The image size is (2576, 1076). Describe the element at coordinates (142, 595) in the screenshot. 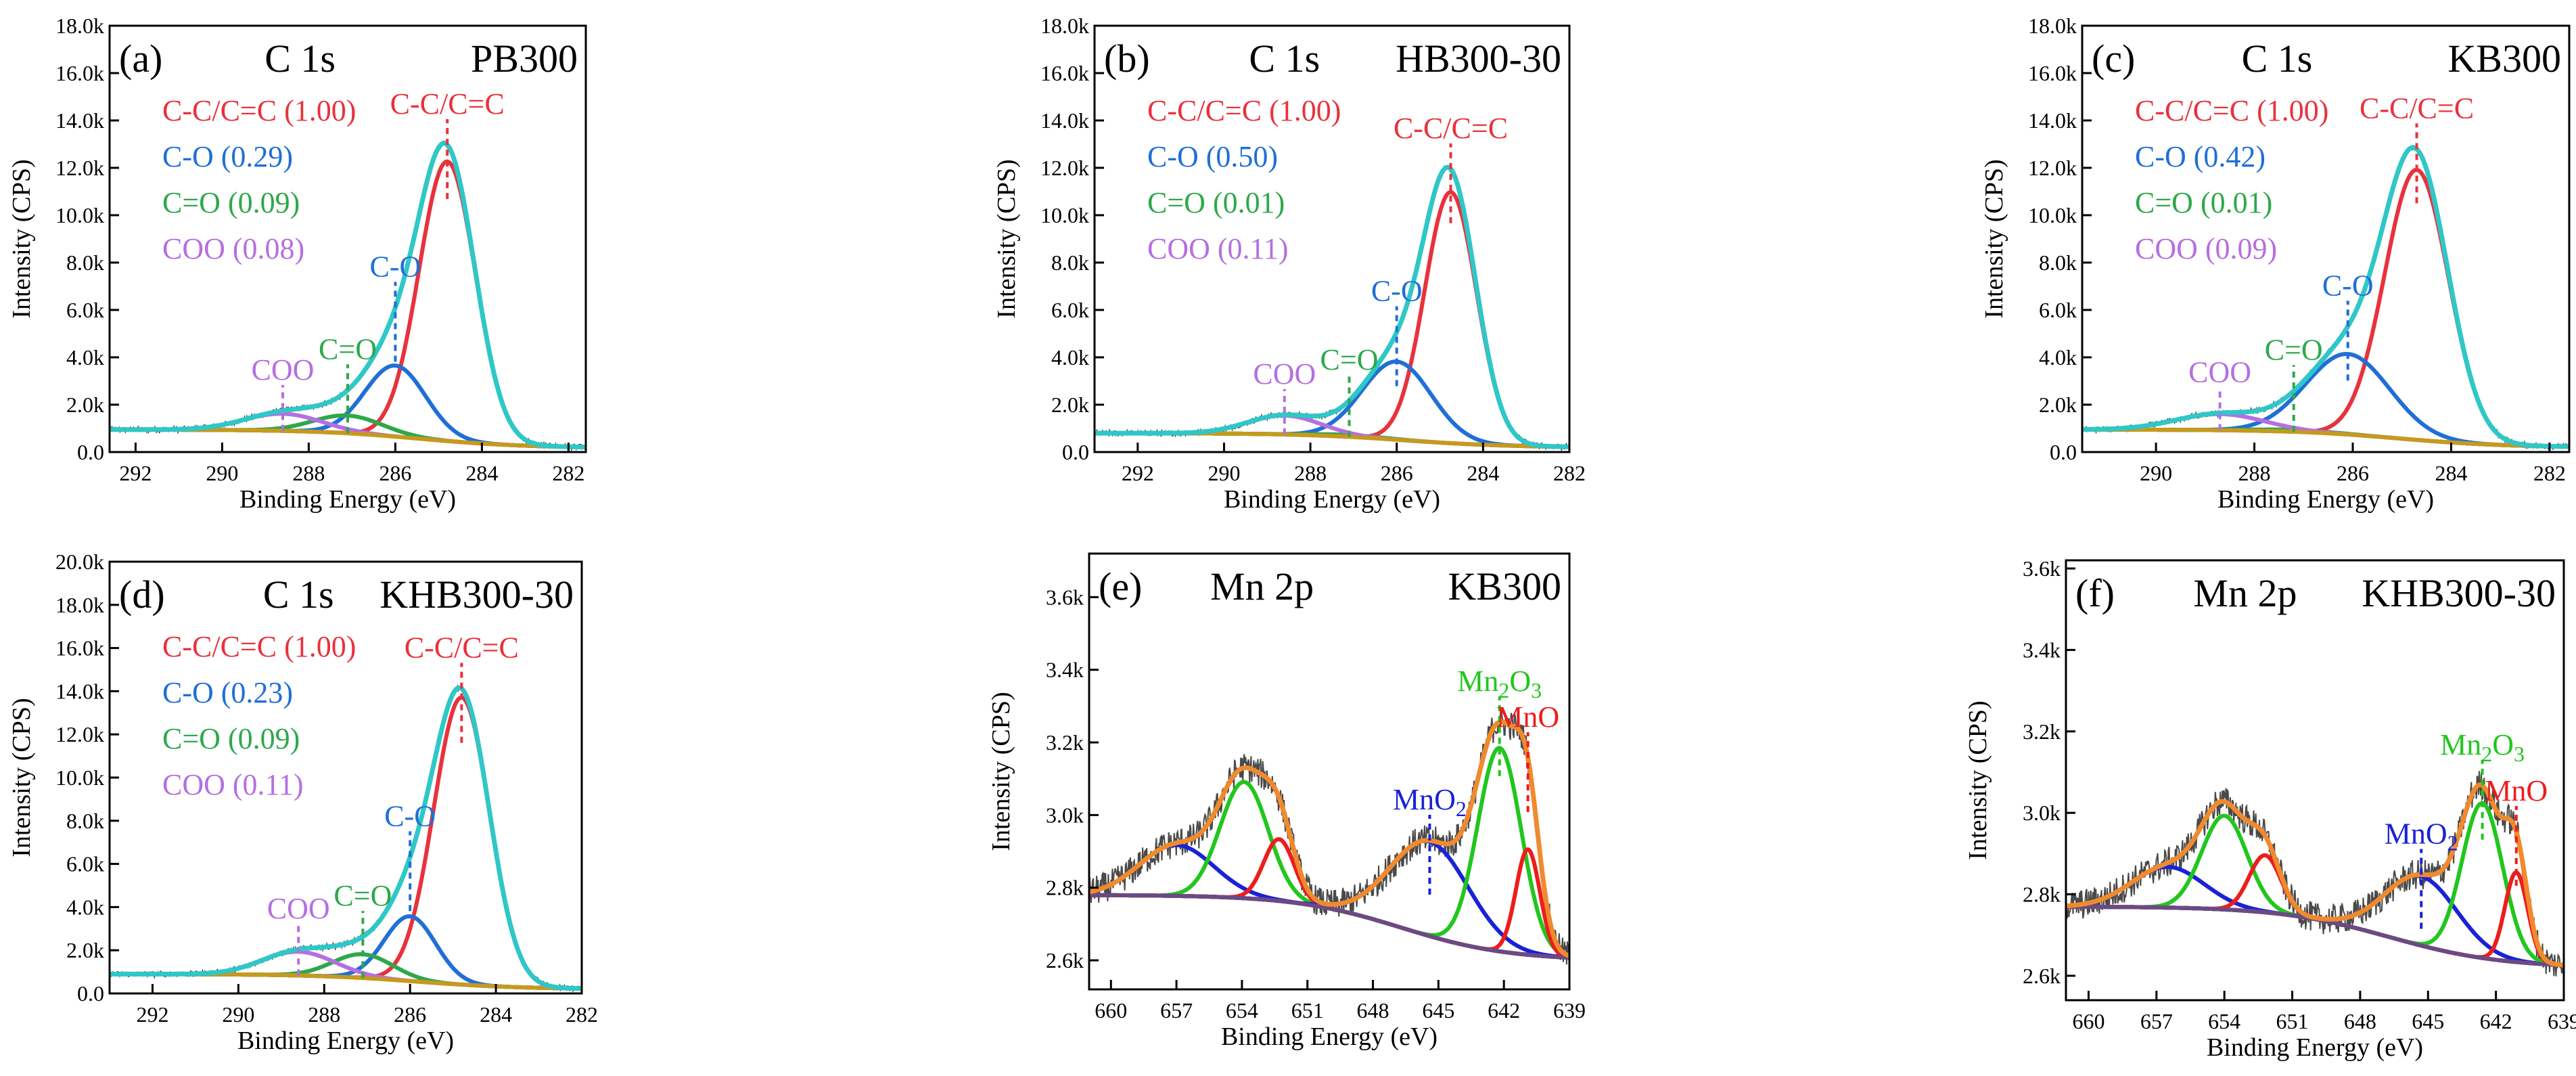

I see `panel-tag: (d)` at that location.